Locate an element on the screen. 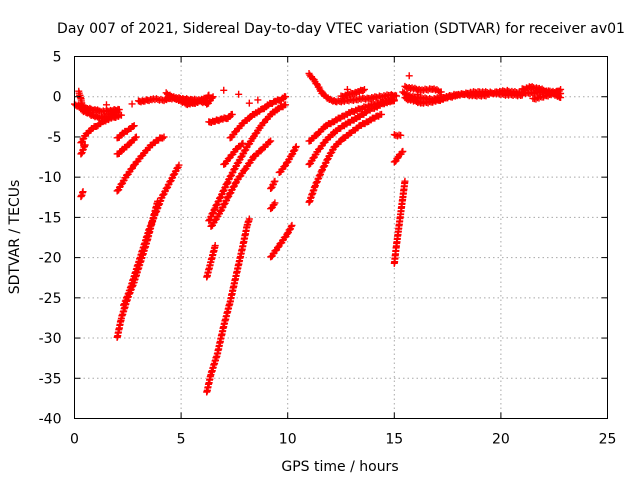 The width and height of the screenshot is (640, 480). y-tick-label: -25 is located at coordinates (50, 299).